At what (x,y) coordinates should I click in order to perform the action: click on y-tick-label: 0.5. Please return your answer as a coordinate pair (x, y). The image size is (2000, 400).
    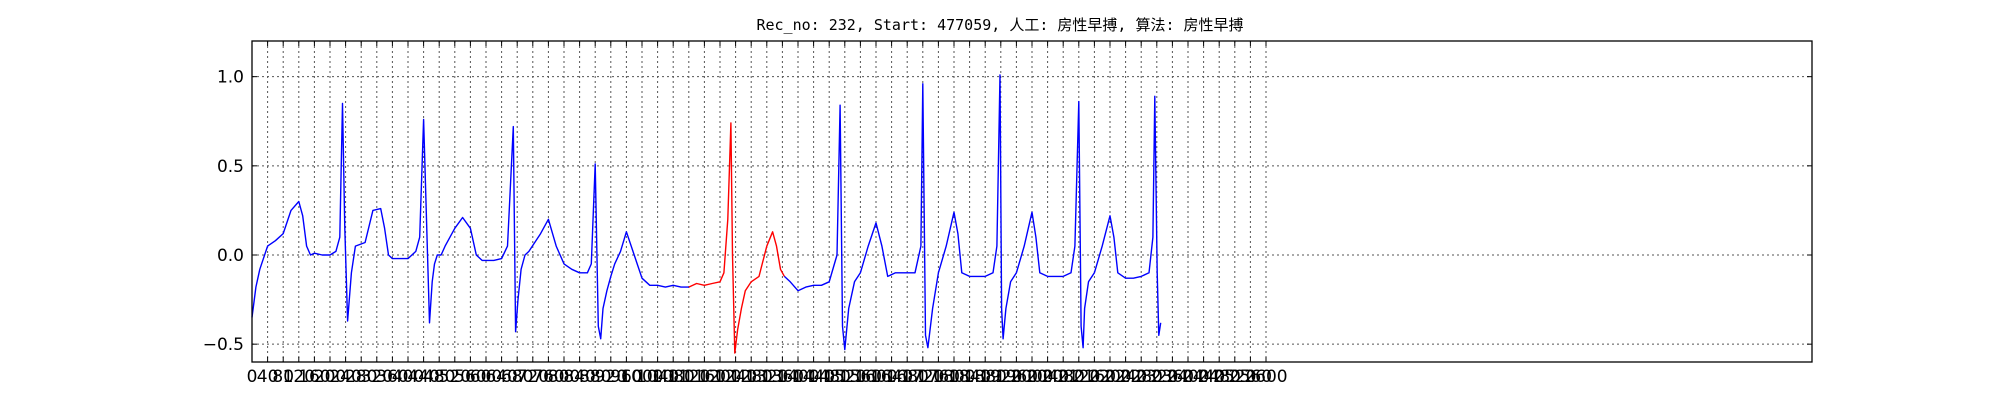
    Looking at the image, I should click on (230, 167).